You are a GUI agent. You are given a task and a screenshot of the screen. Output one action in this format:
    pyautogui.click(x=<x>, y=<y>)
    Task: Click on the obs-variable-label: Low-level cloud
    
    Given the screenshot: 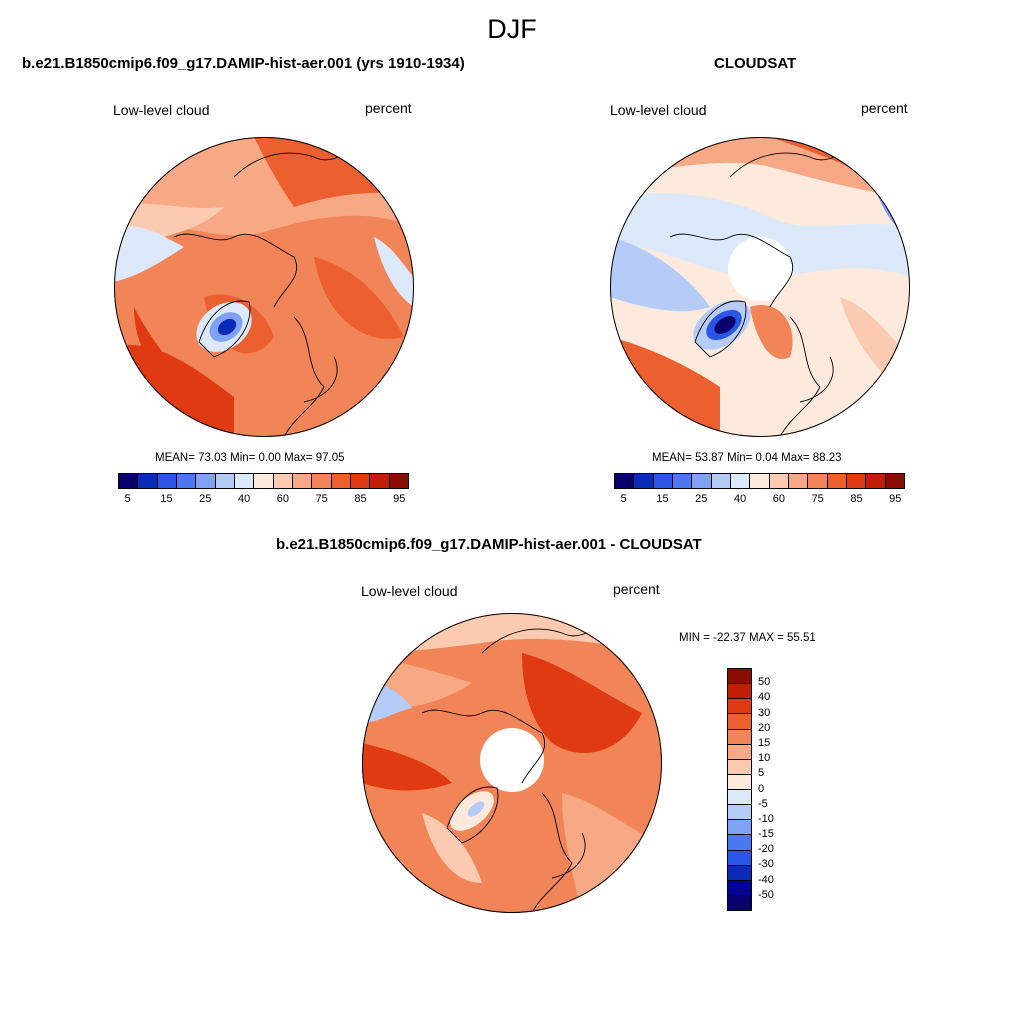 What is the action you would take?
    pyautogui.click(x=658, y=110)
    